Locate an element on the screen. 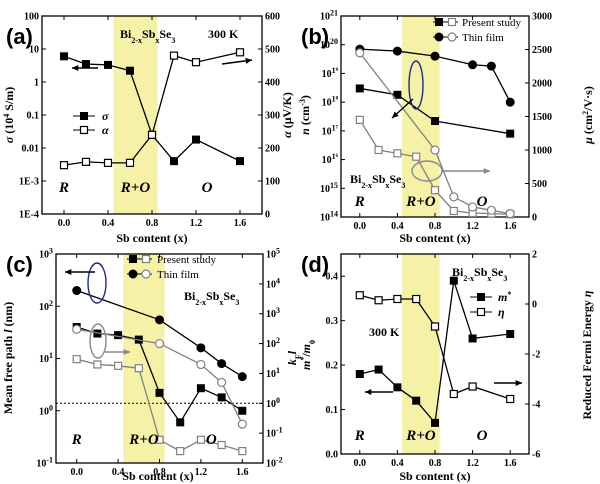  a-ytick-label-5: 10 is located at coordinates (34, 50).